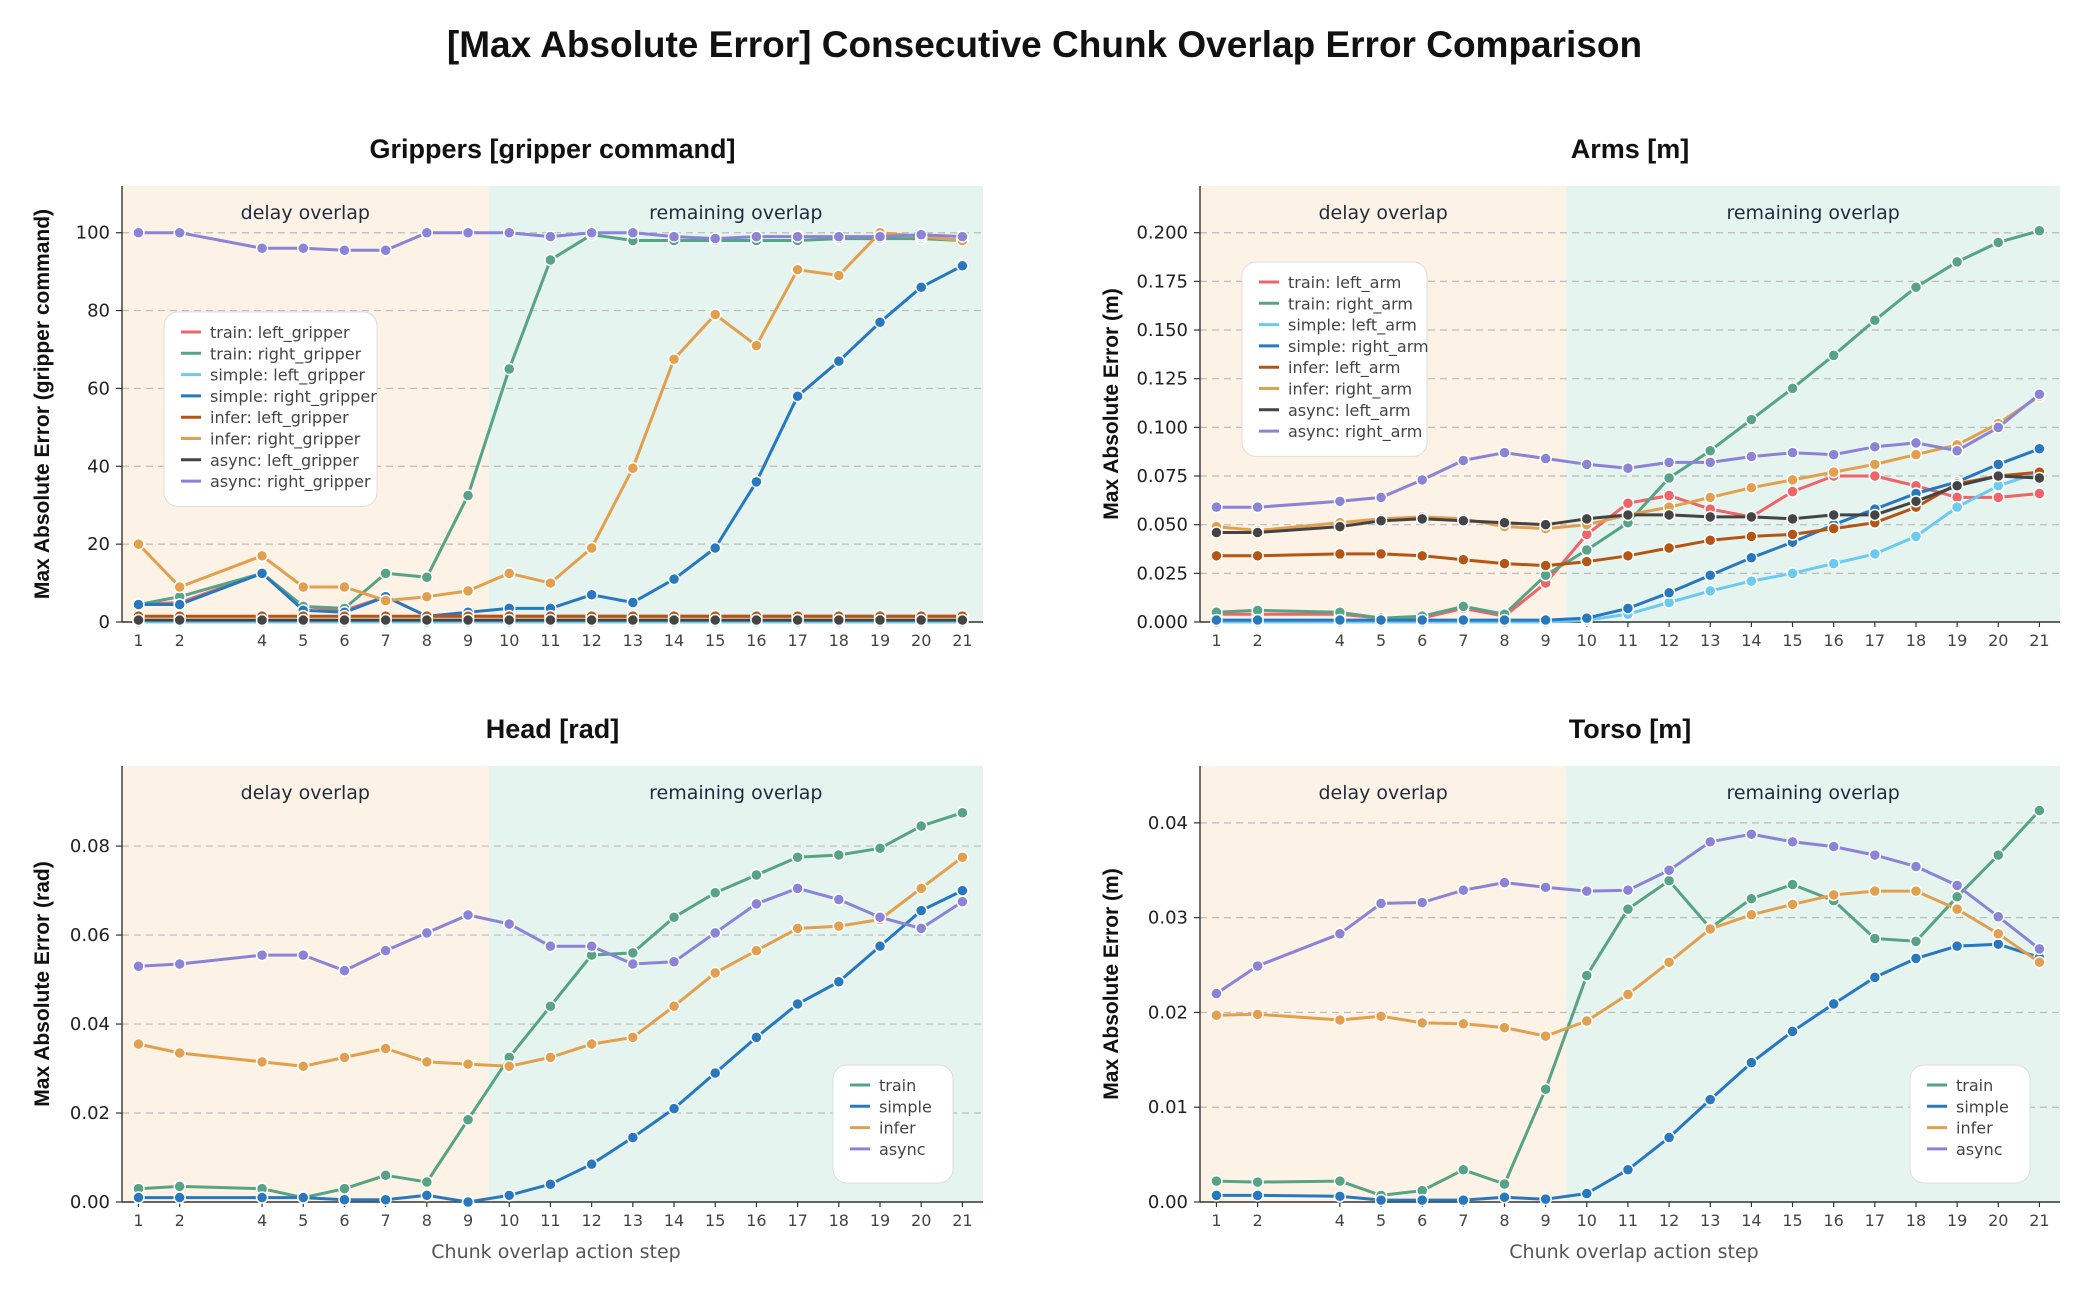 The image size is (2089, 1295). Describe the element at coordinates (756, 1220) in the screenshot. I see `p3-xtick-label: 16` at that location.